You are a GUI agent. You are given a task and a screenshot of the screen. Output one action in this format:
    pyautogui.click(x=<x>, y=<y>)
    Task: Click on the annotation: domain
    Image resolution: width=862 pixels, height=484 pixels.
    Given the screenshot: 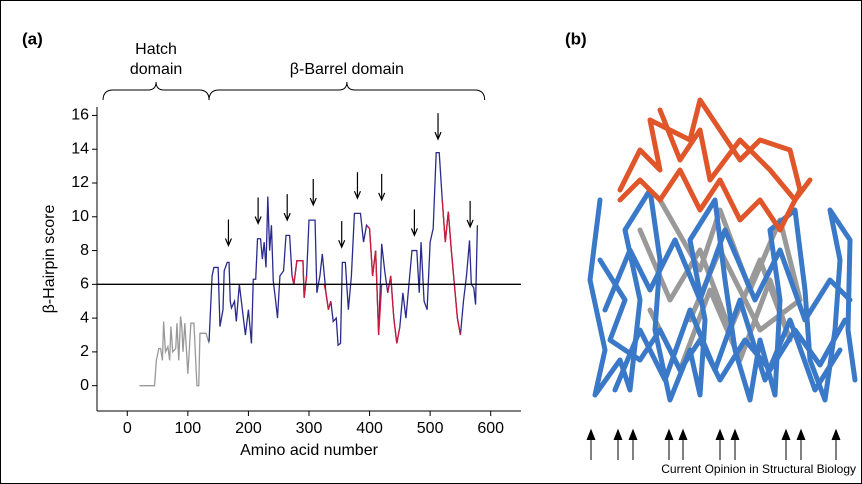 What is the action you would take?
    pyautogui.click(x=156, y=69)
    